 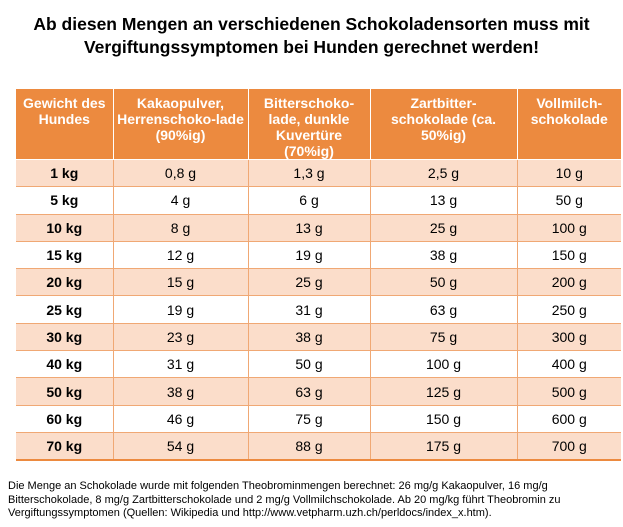 I want to click on table-row: 1 kg 0,8 g 1,3 g 2,5 g 10 g, so click(x=318, y=172).